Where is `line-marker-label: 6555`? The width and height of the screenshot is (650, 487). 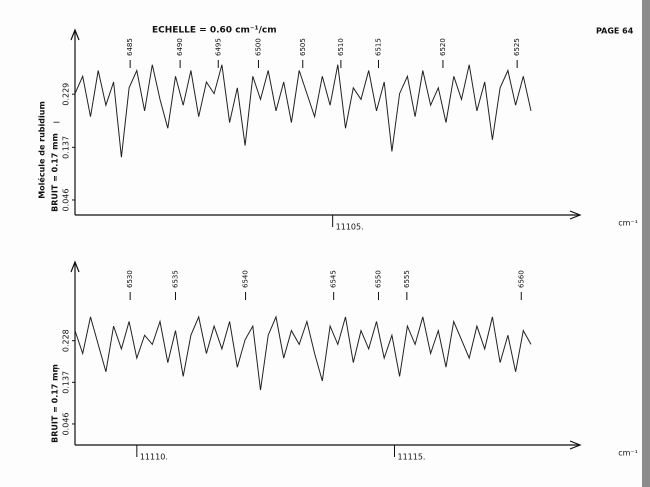
line-marker-label: 6555 is located at coordinates (407, 279).